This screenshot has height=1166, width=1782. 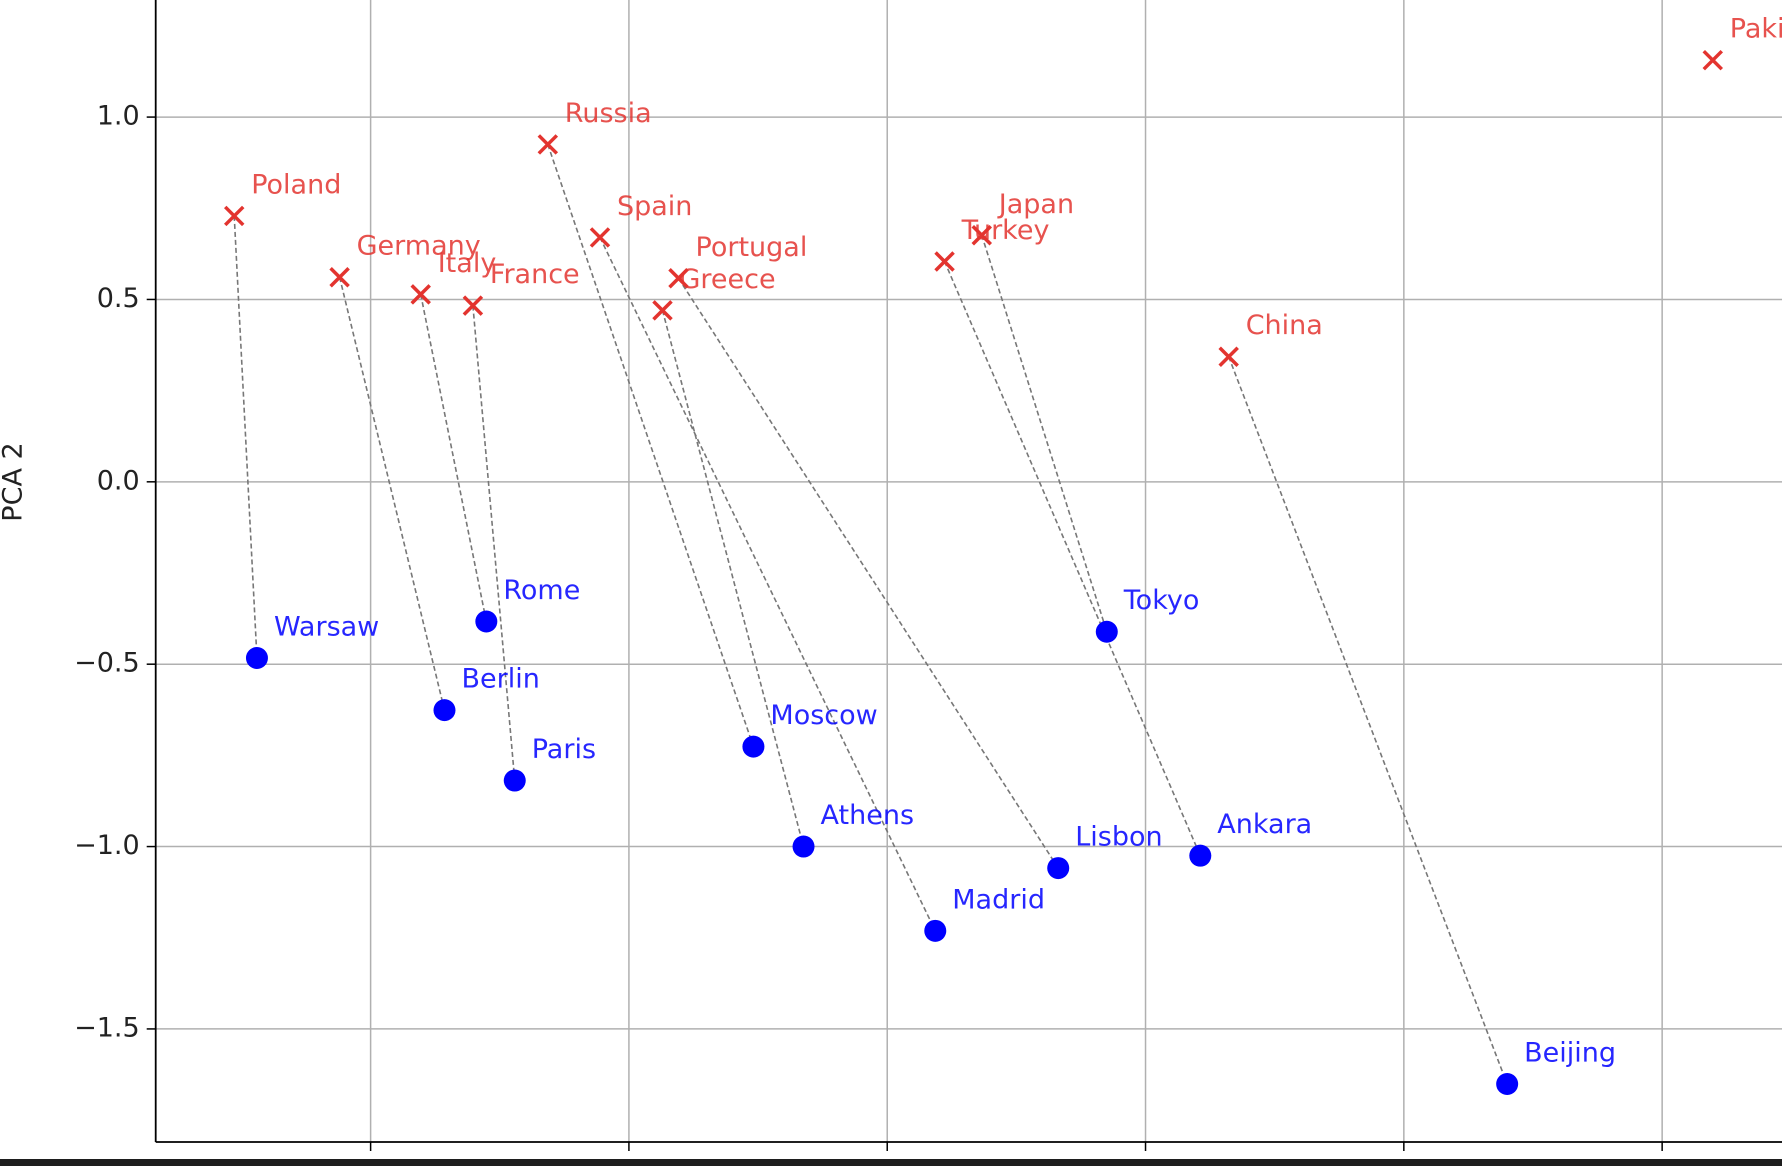 I want to click on point-label: Moscow, so click(x=823, y=715).